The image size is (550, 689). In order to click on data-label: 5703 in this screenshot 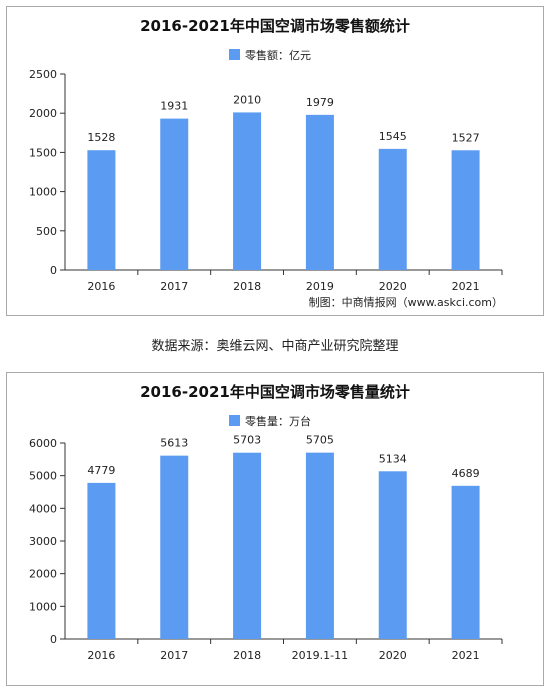, I will do `click(247, 440)`.